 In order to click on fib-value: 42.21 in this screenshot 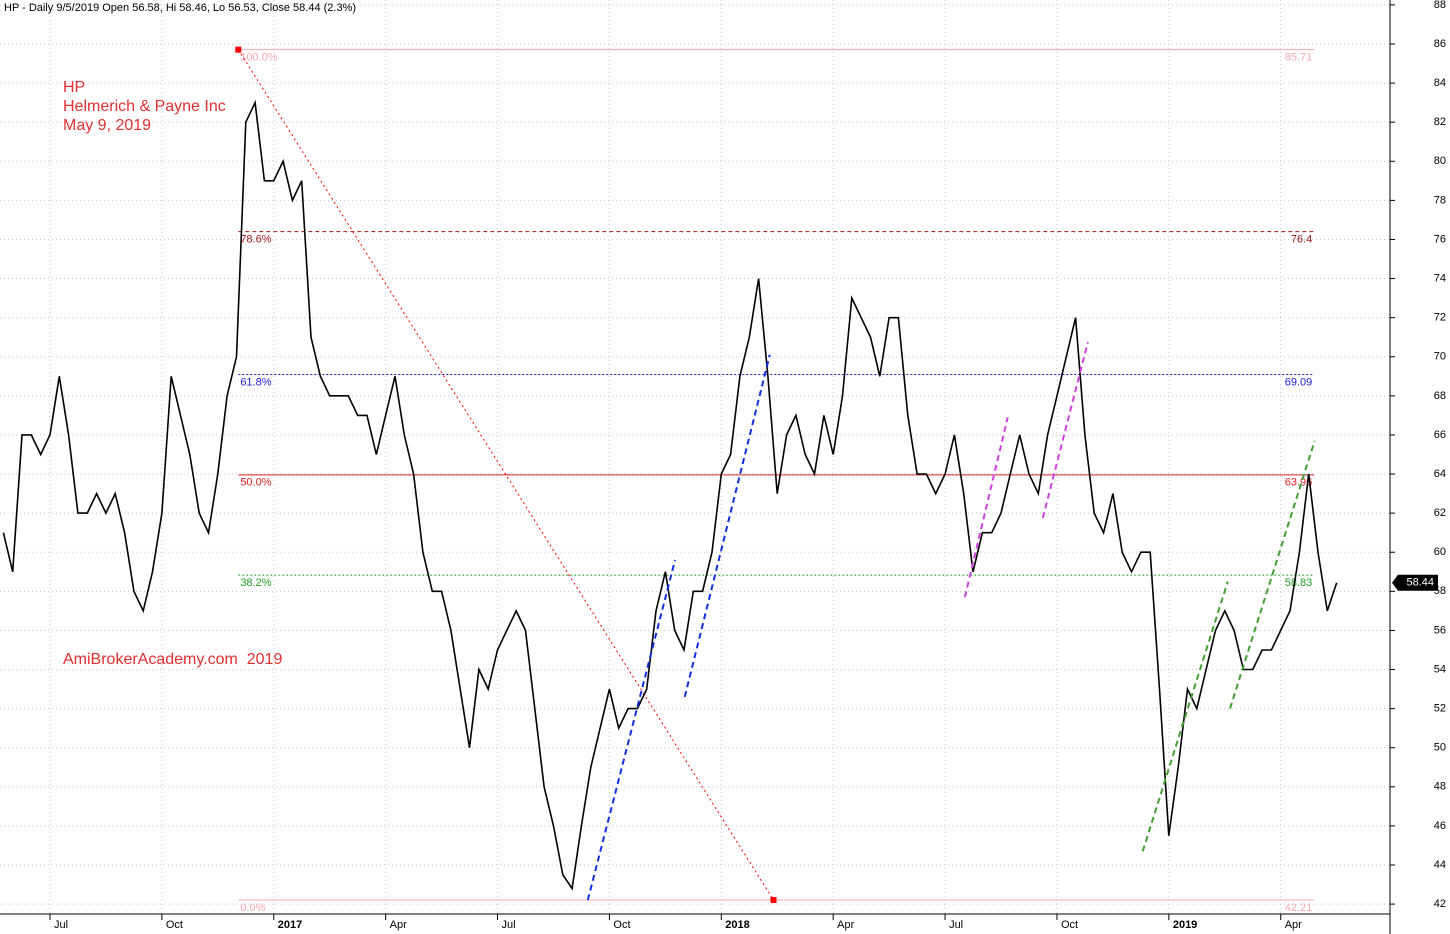, I will do `click(1299, 908)`.